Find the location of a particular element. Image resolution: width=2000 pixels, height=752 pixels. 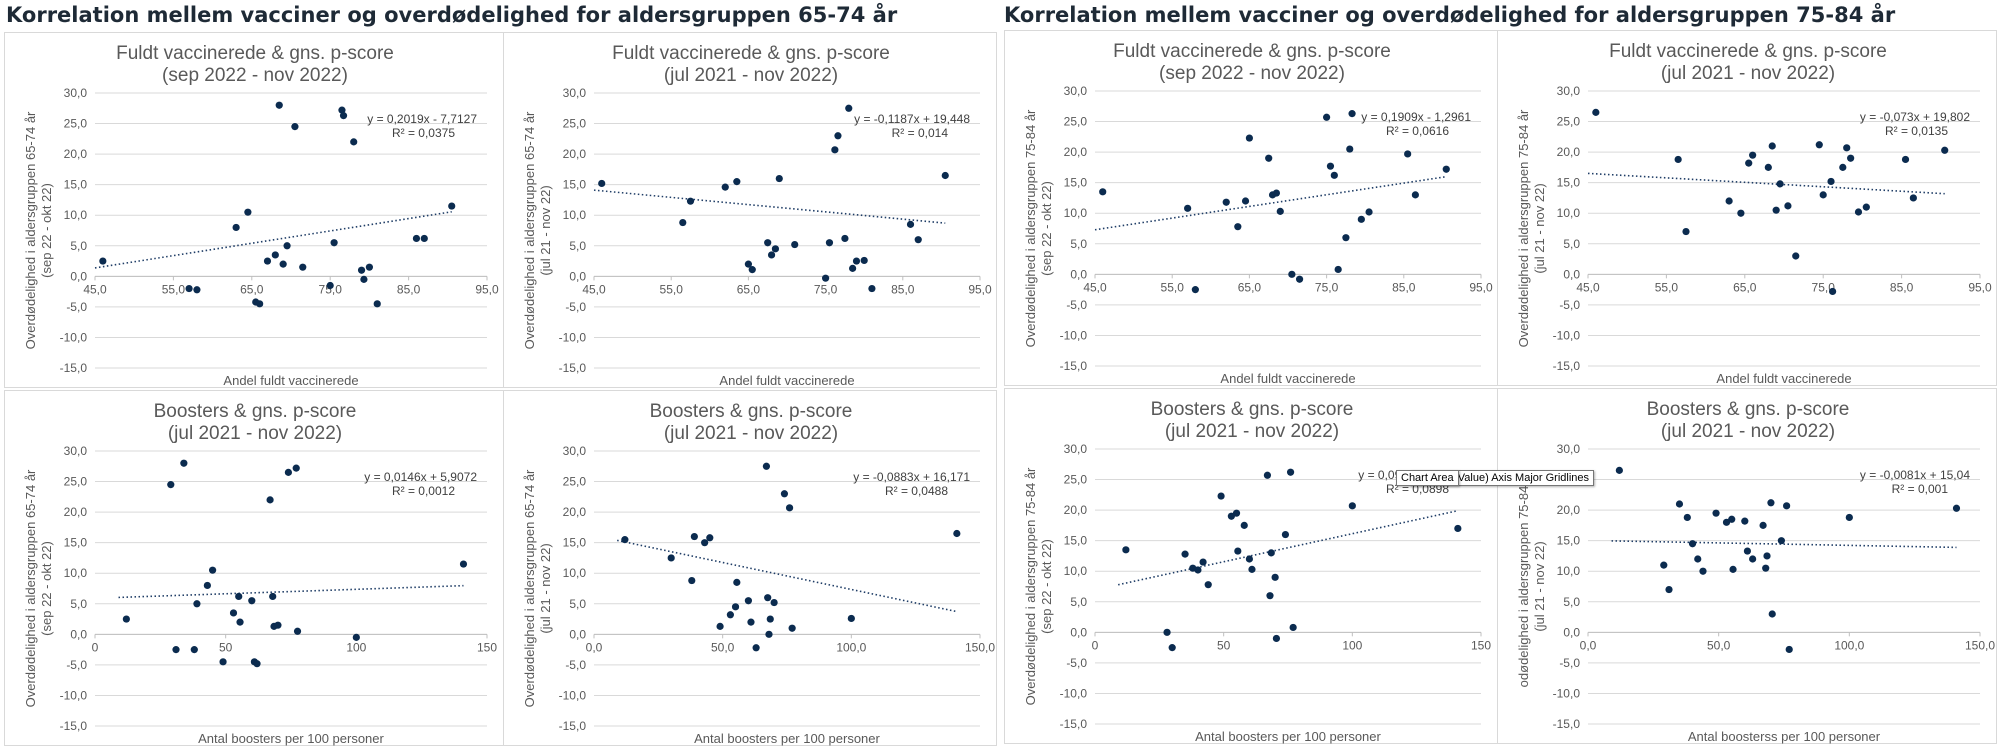

y-tick-label: 5,0 is located at coordinates (78, 246).